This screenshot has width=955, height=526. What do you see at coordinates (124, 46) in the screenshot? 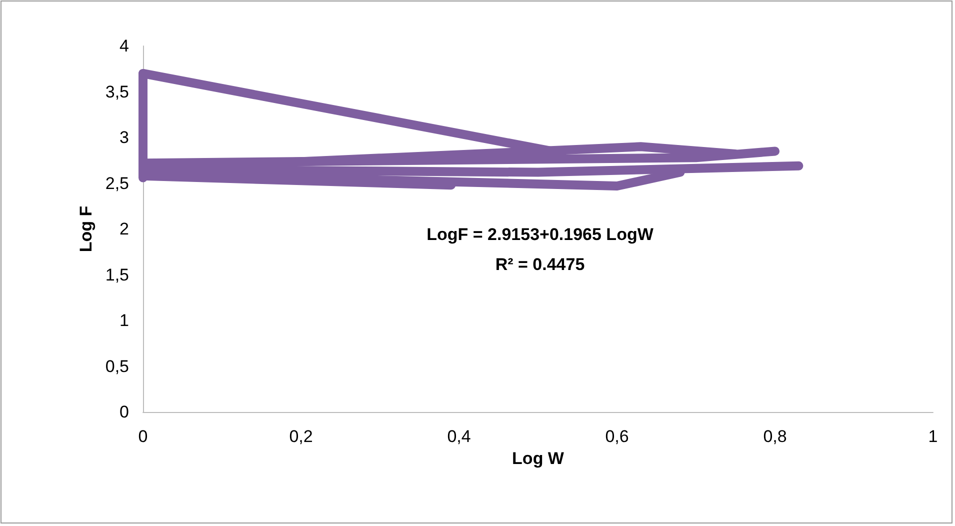
I see `y-tick-label: 4` at bounding box center [124, 46].